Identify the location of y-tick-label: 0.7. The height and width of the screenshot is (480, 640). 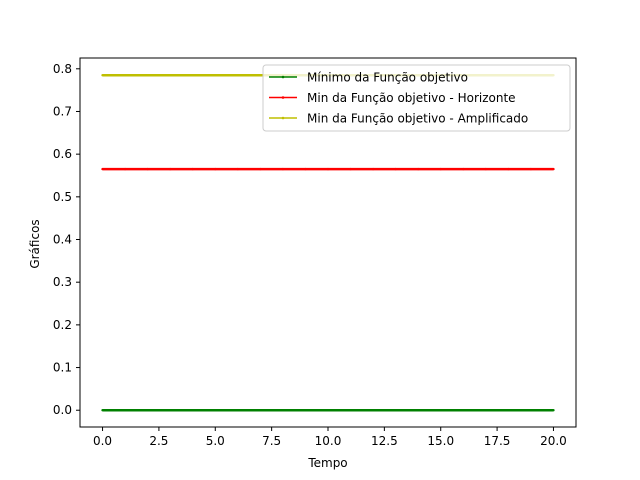
(62, 111).